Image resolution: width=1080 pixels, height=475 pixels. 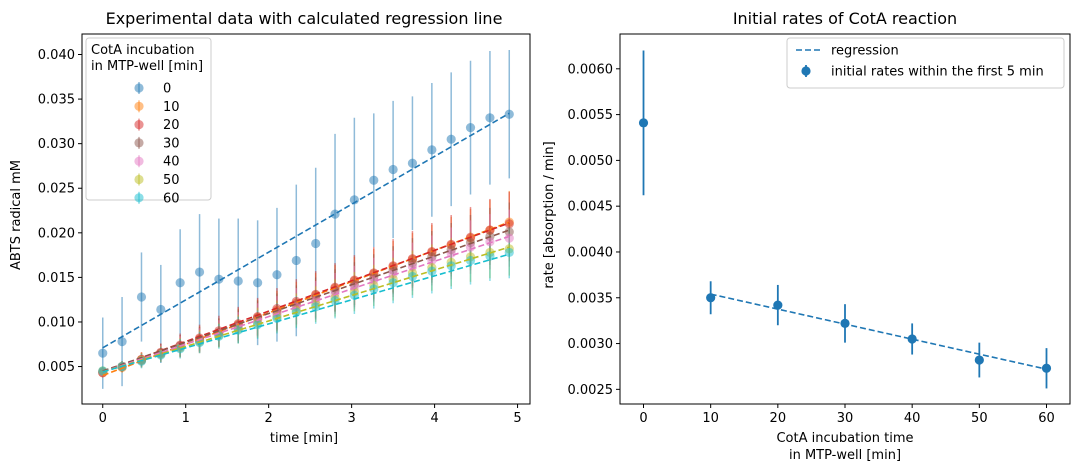 What do you see at coordinates (1046, 418) in the screenshot?
I see `right-x-tick-label: 60` at bounding box center [1046, 418].